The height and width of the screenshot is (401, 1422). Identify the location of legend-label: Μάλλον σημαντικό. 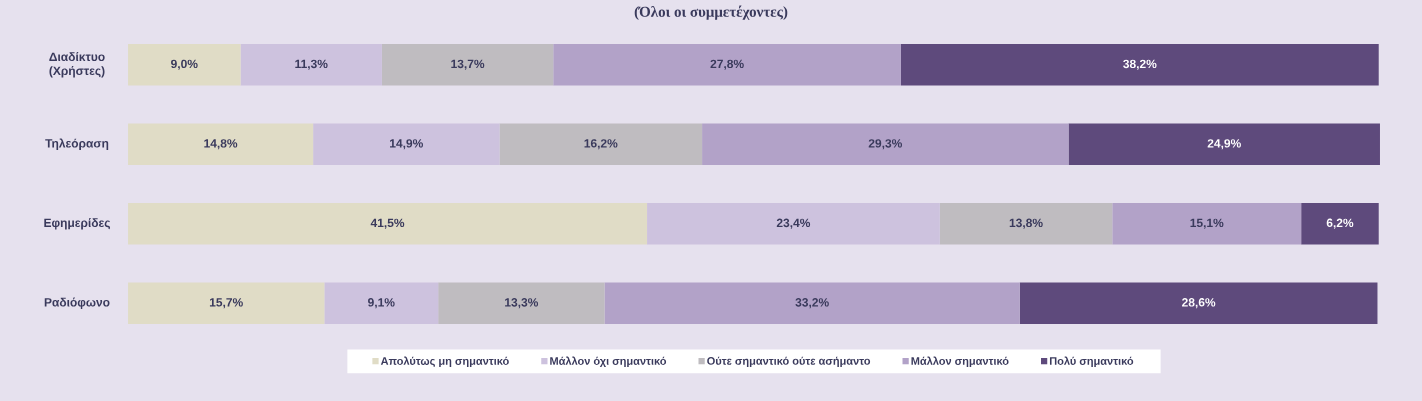
(960, 362).